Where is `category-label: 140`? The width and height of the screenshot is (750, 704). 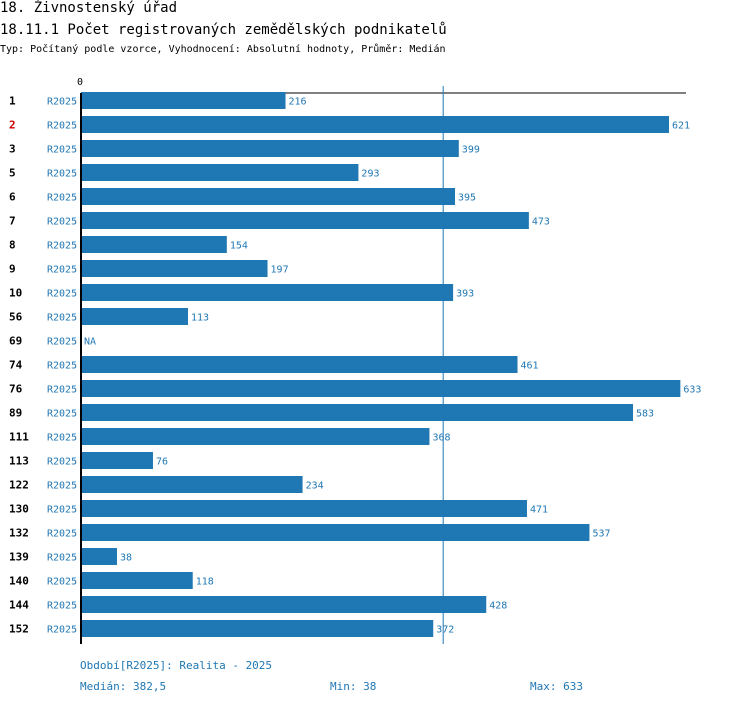
category-label: 140 is located at coordinates (19, 581).